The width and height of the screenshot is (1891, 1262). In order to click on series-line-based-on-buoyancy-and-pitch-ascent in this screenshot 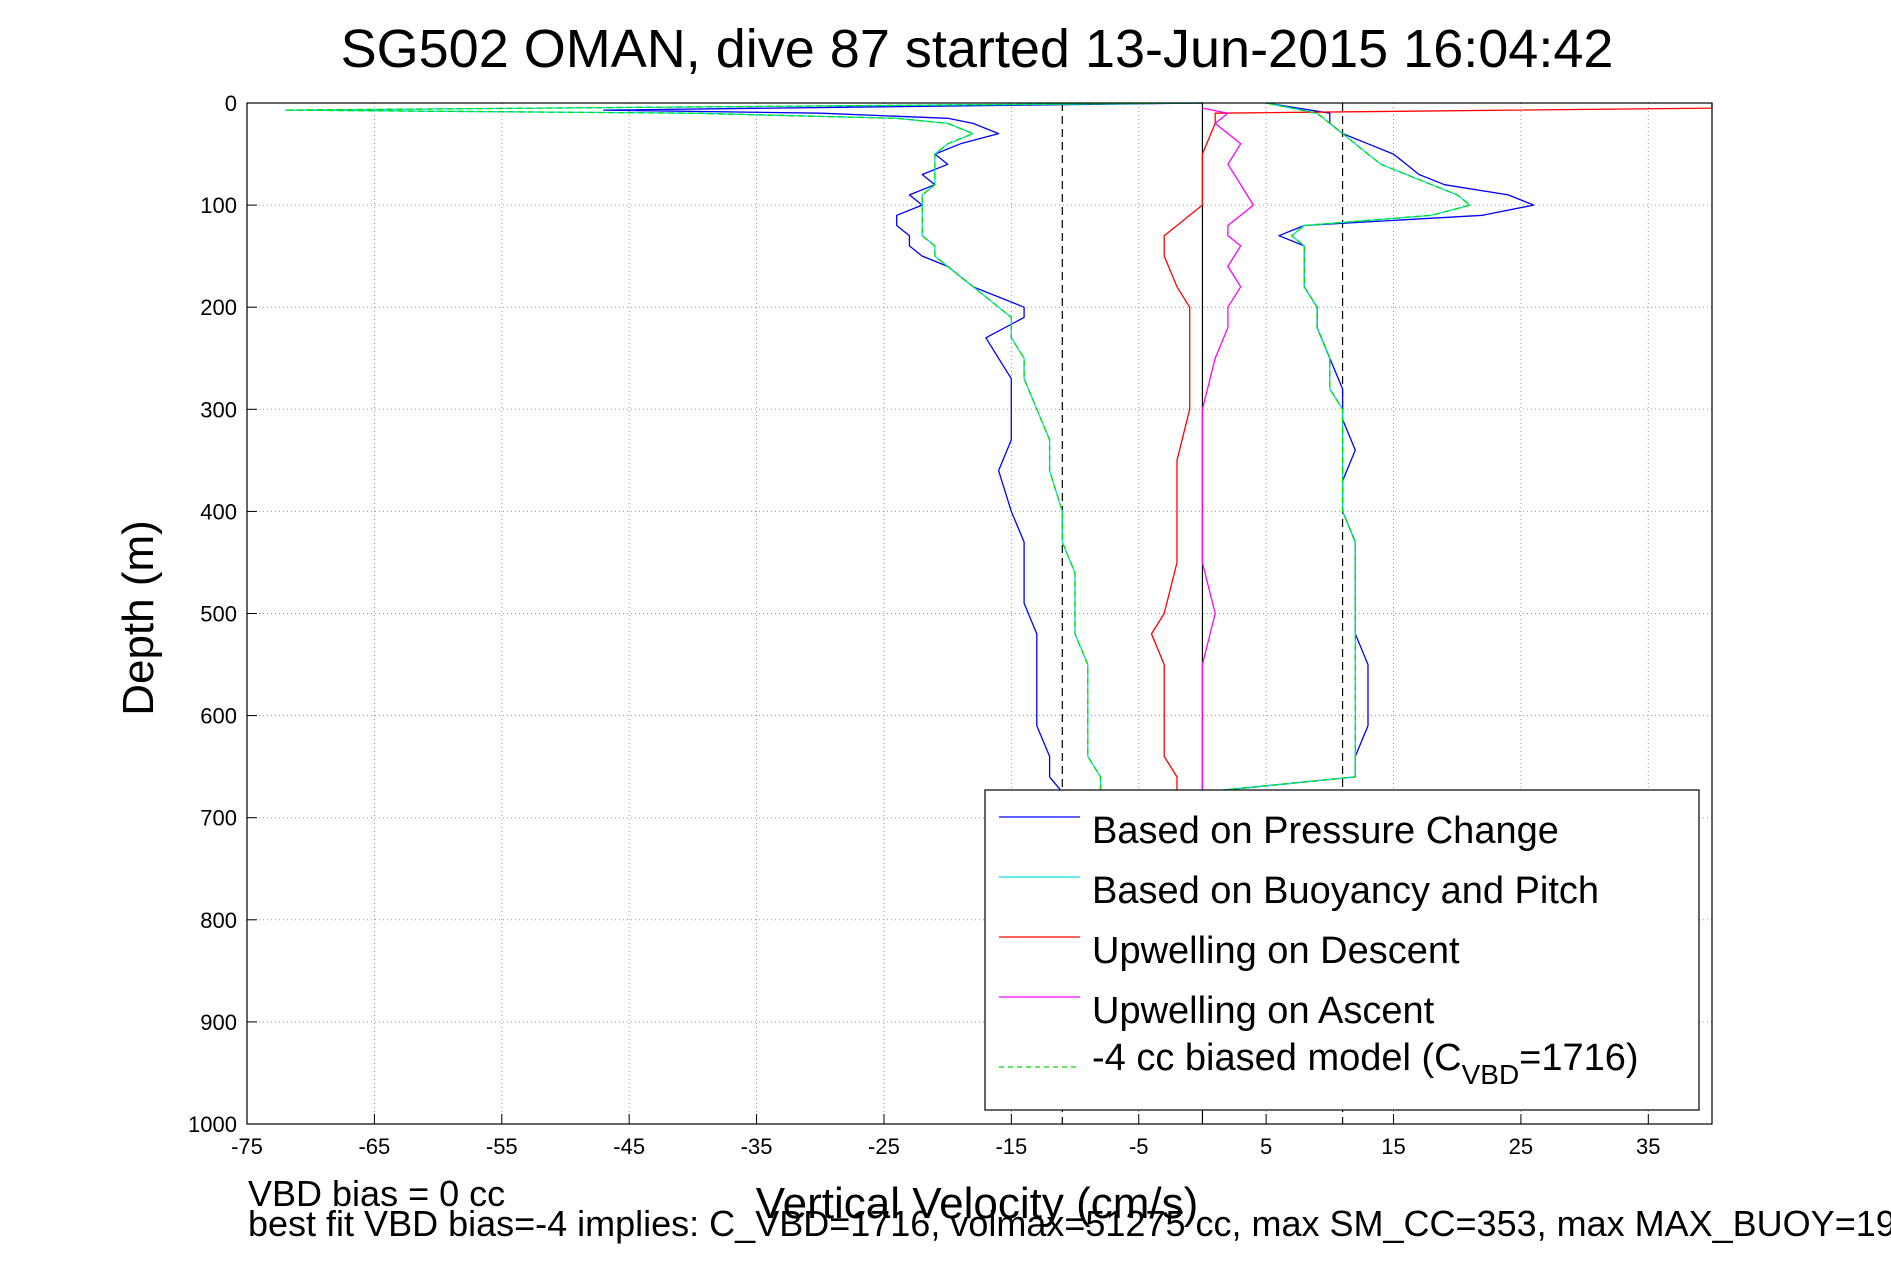, I will do `click(1336, 447)`.